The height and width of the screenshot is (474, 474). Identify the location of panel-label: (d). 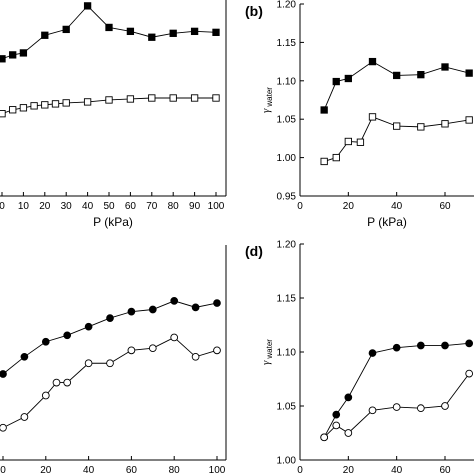
(254, 251).